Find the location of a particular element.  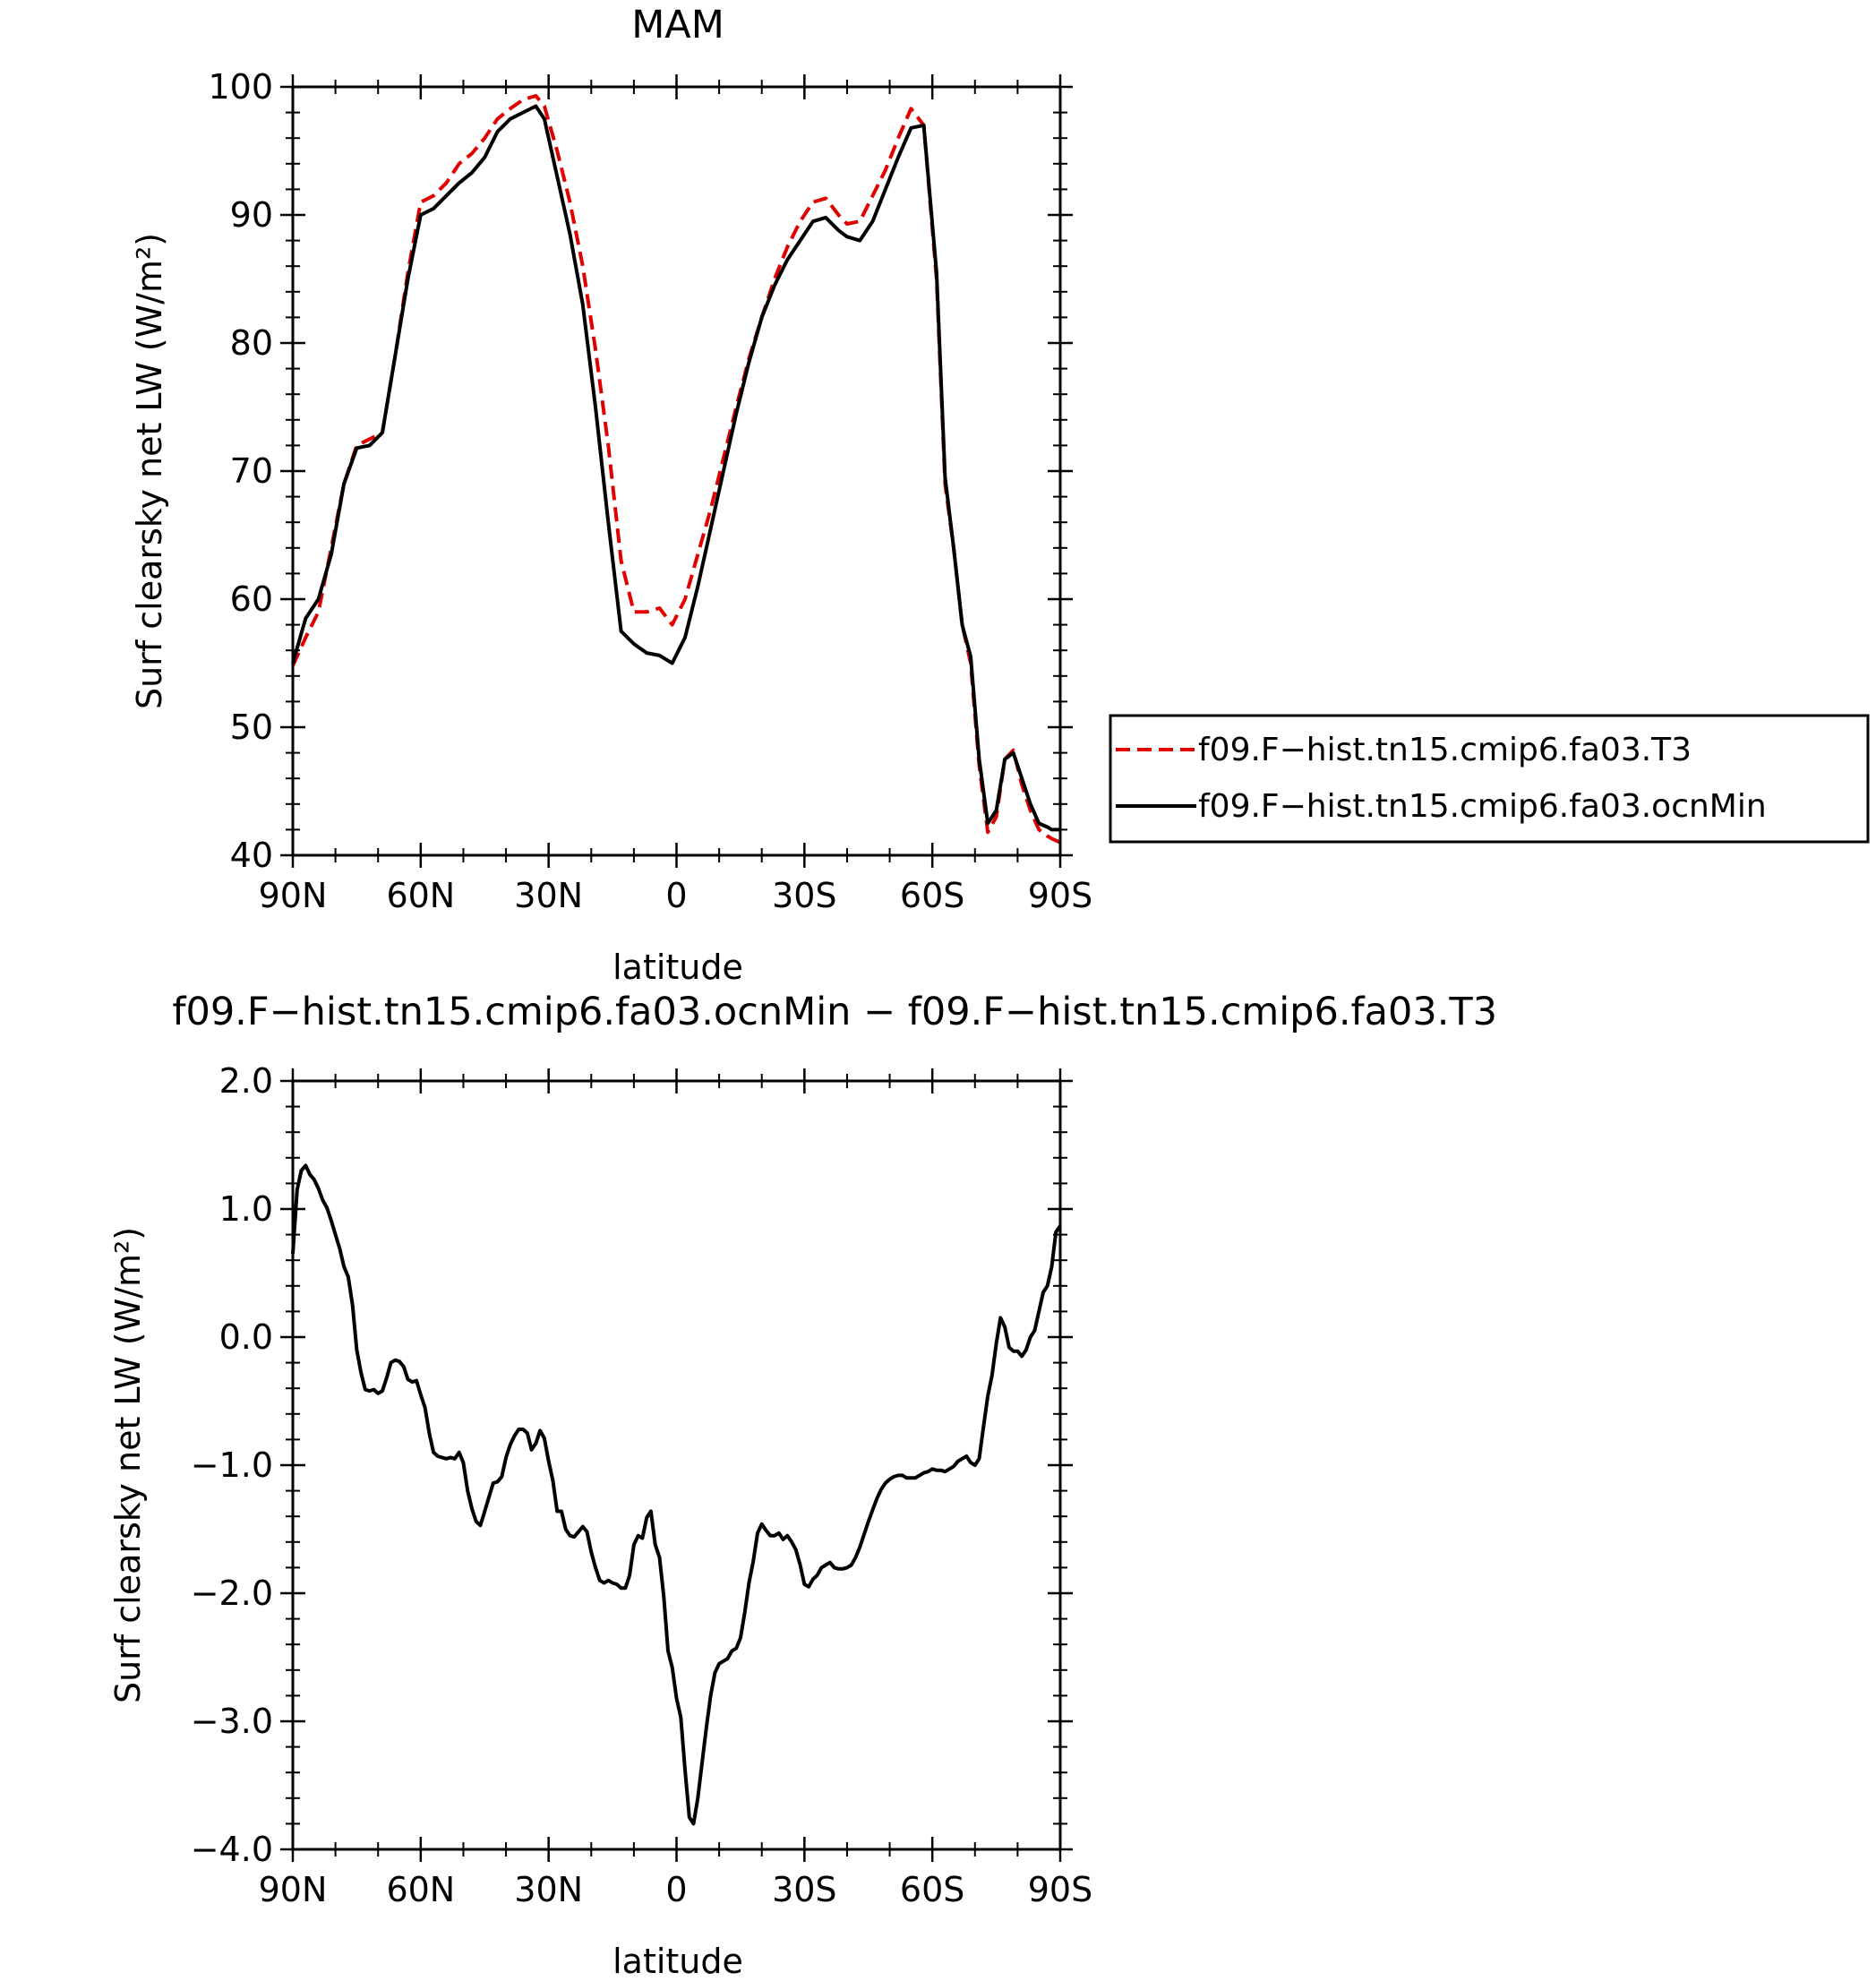

top-chart-title: MAM is located at coordinates (677, 25).